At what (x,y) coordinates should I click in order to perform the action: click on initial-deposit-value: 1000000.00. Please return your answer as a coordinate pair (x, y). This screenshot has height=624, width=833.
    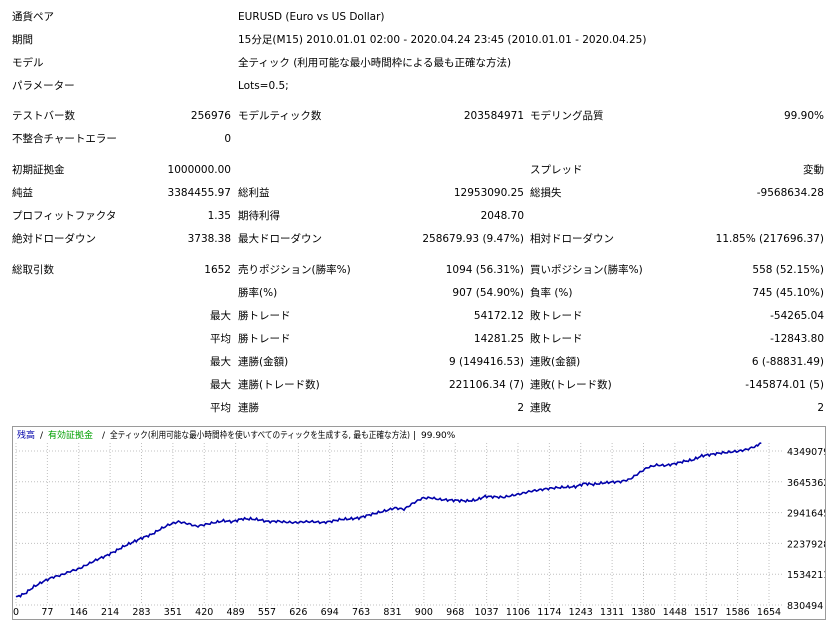
    Looking at the image, I should click on (199, 170).